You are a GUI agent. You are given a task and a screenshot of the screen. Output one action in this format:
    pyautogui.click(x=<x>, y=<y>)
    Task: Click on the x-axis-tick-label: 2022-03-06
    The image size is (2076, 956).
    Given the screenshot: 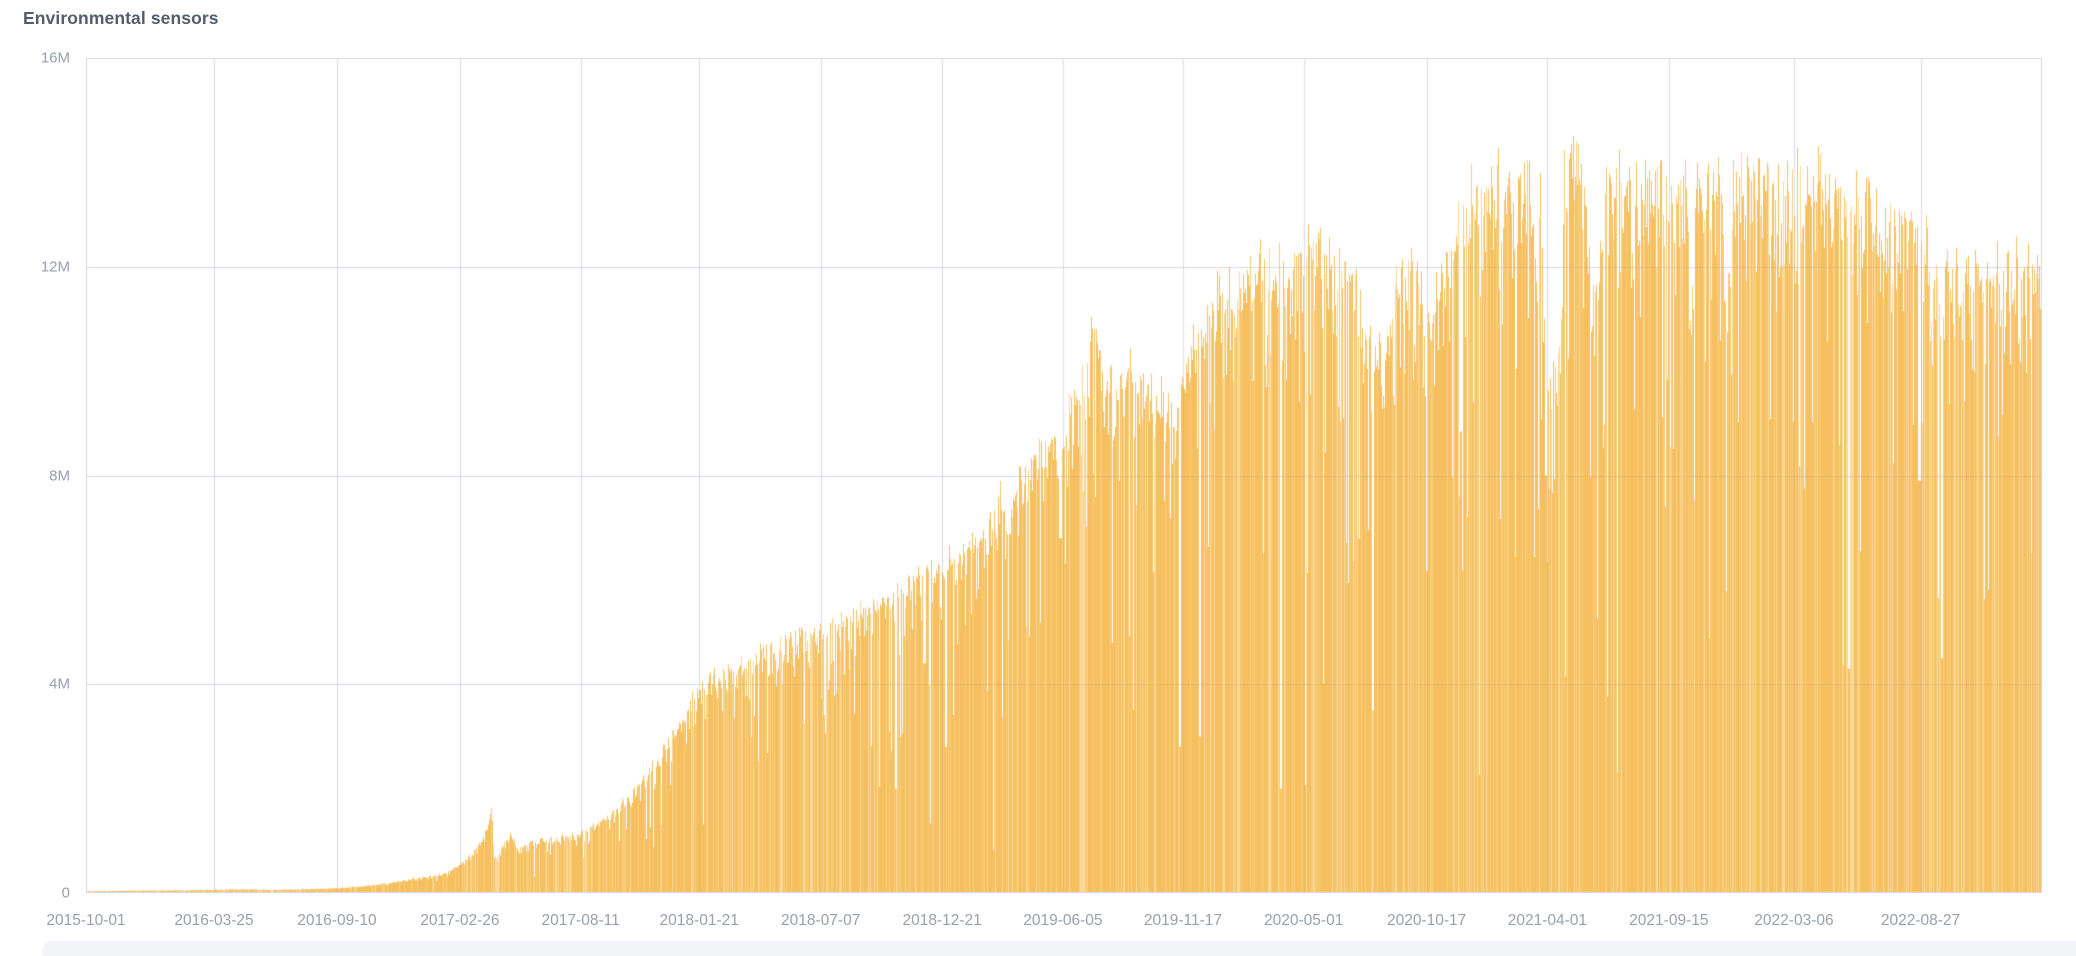 What is the action you would take?
    pyautogui.click(x=1794, y=920)
    